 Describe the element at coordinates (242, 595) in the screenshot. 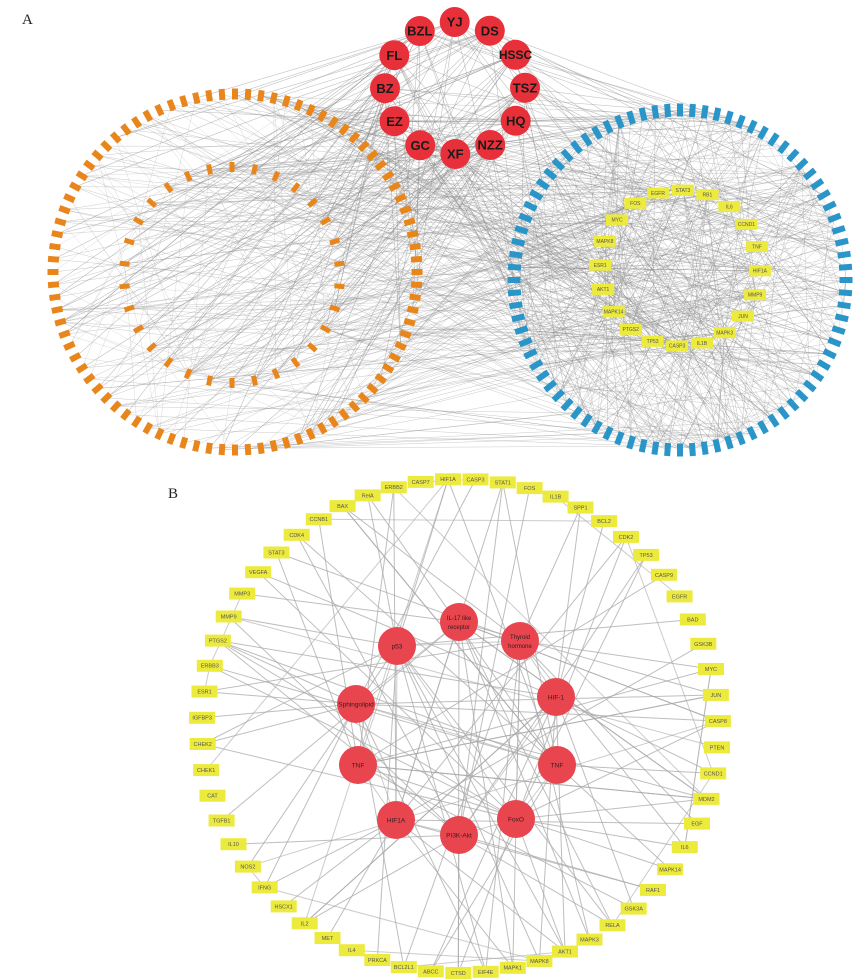

I see `gene-label: MMP3` at that location.